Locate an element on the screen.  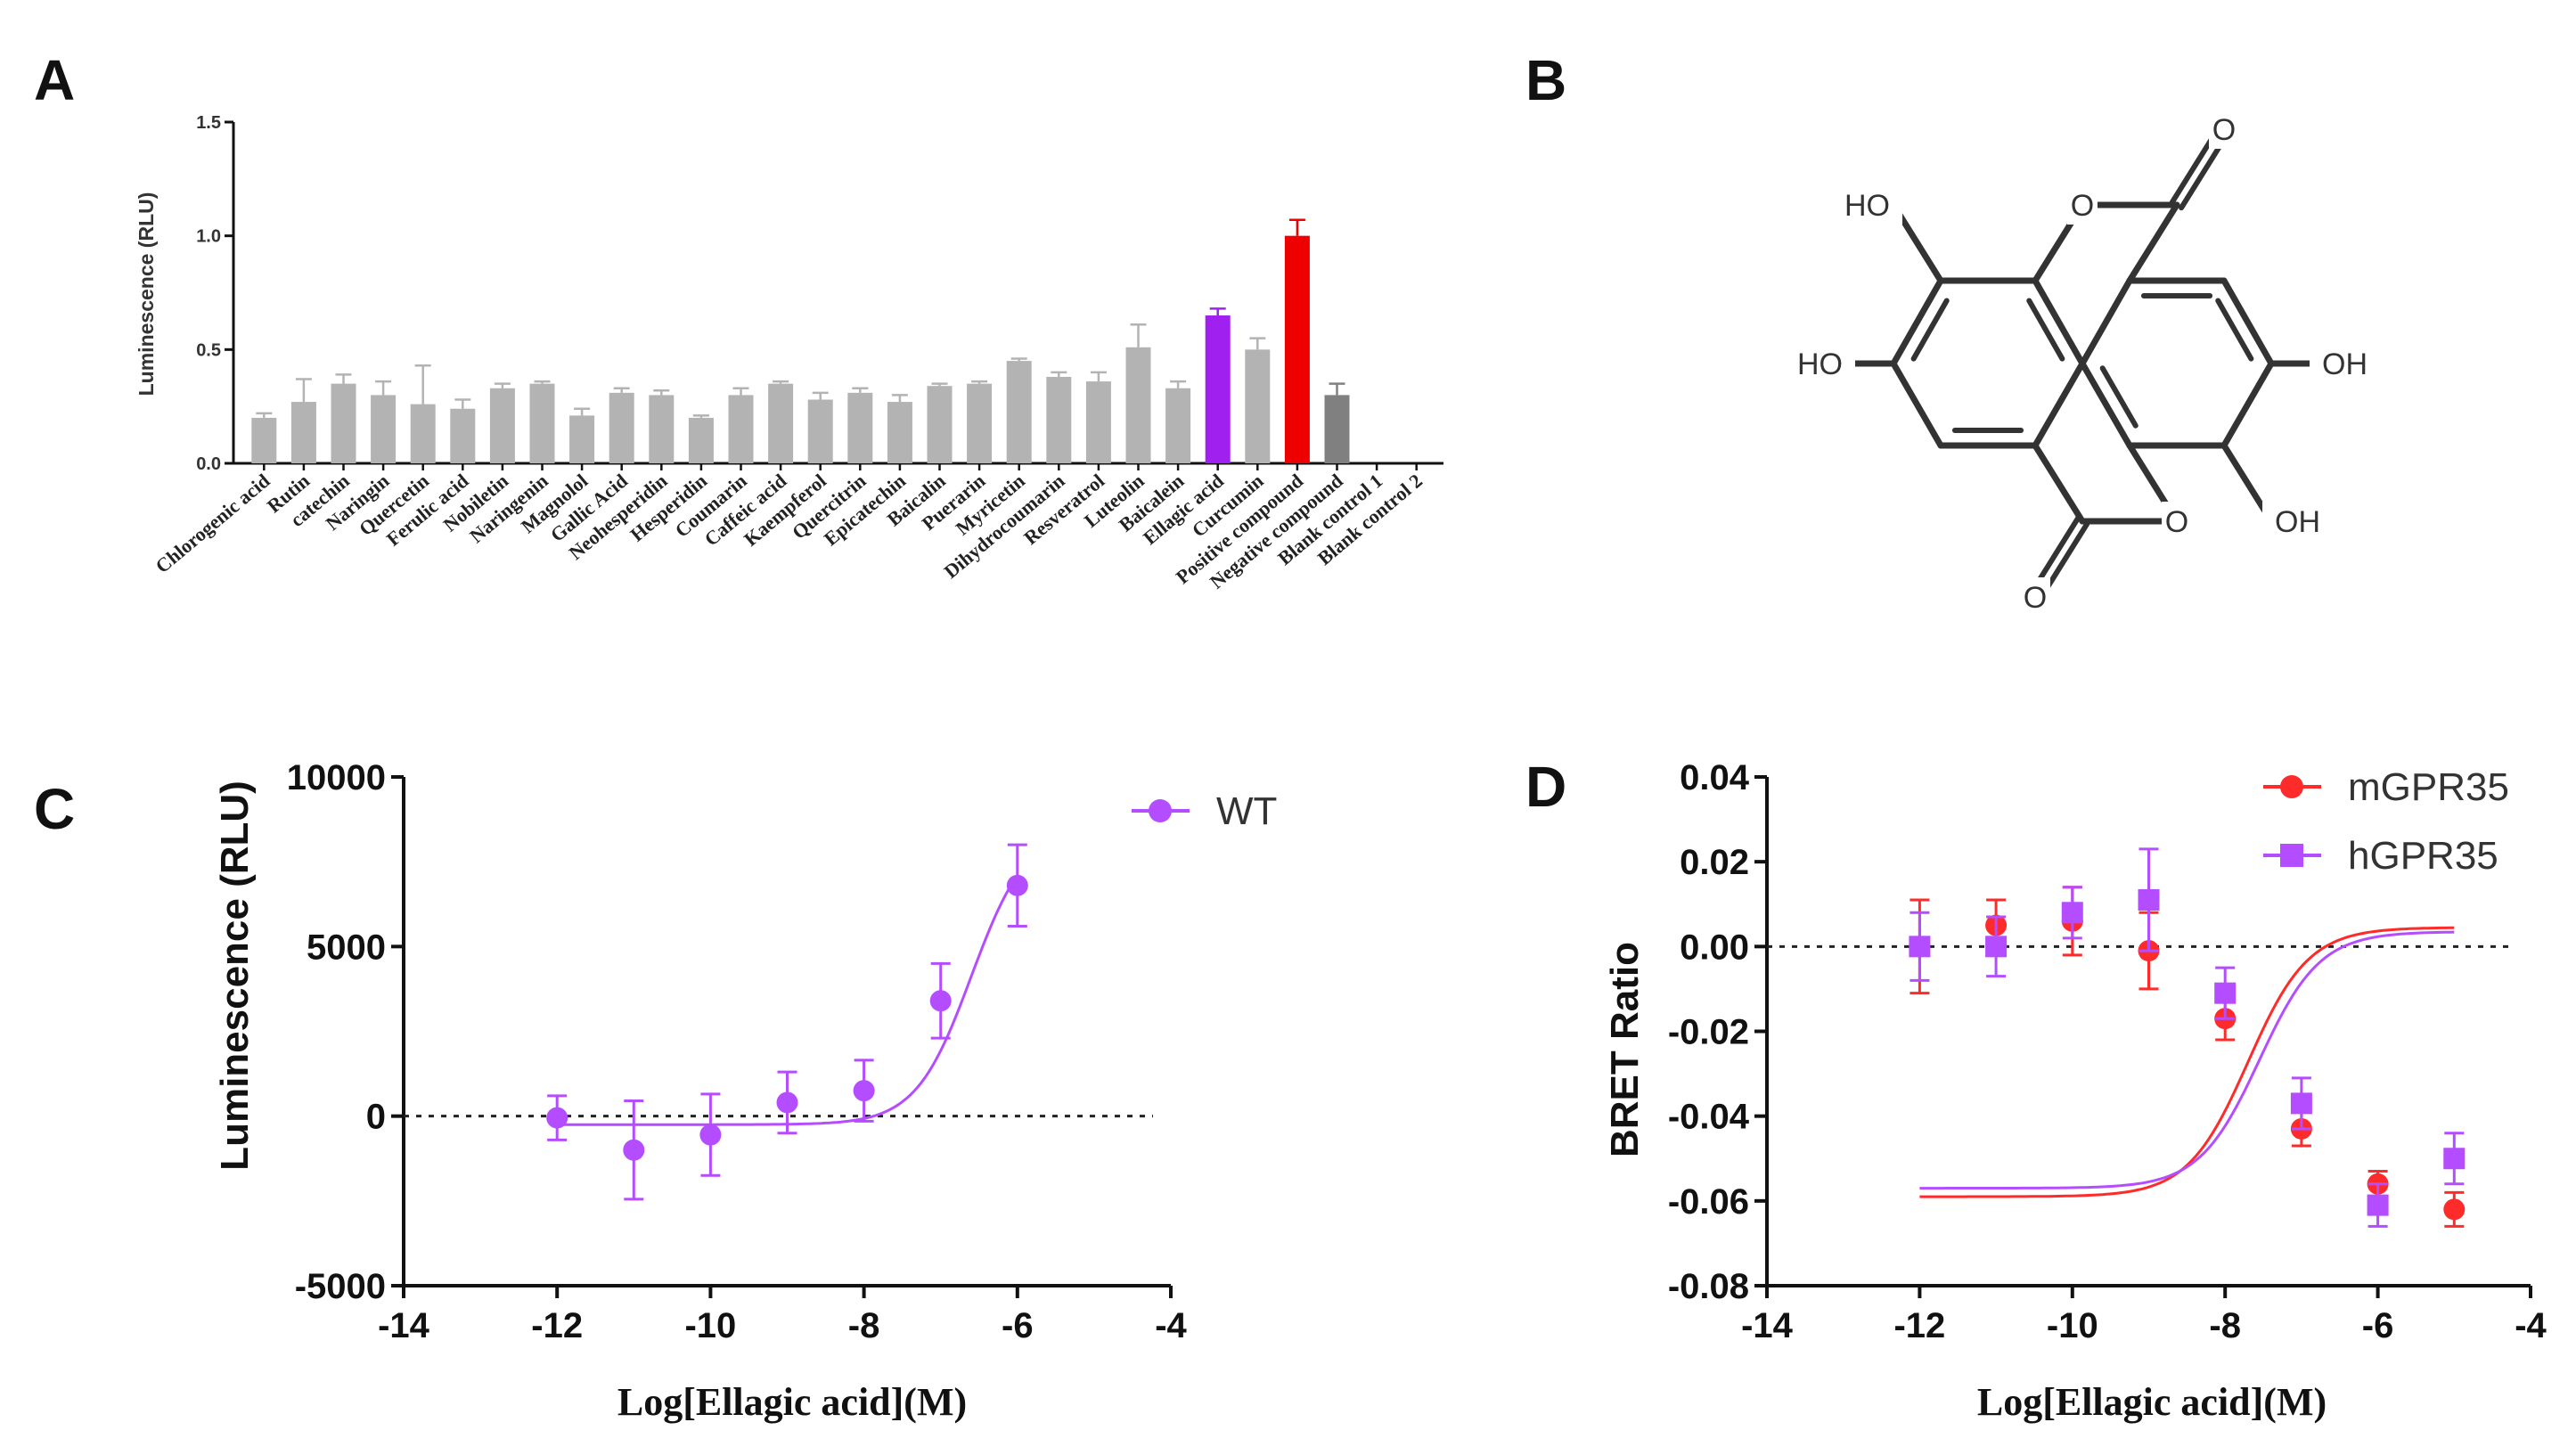
panel-label-a: A is located at coordinates (54, 80).